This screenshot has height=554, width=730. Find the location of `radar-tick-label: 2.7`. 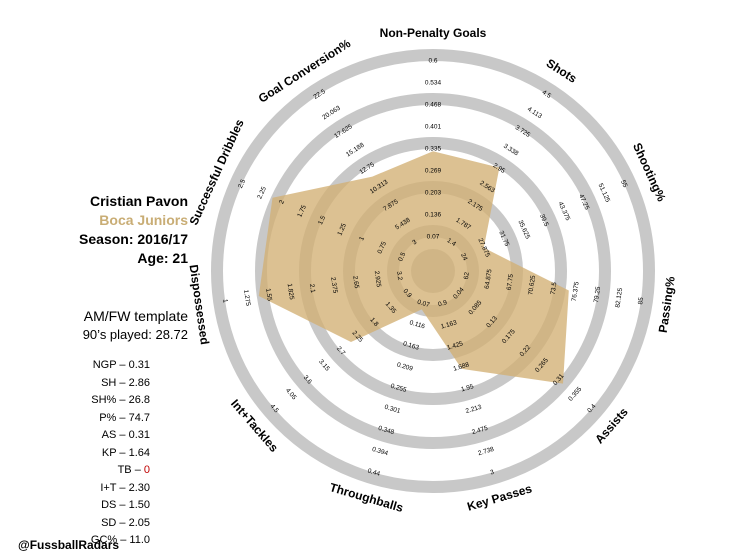

radar-tick-label: 2.7 is located at coordinates (340, 351).